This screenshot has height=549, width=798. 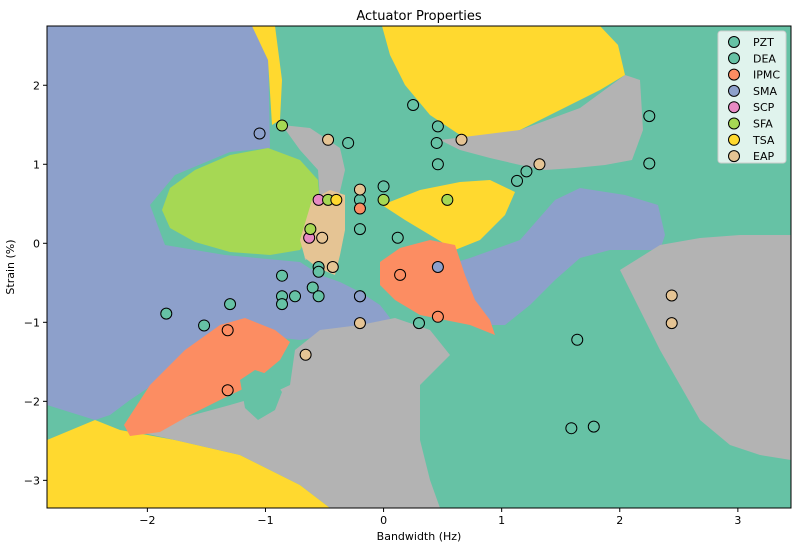 What do you see at coordinates (10, 266) in the screenshot?
I see `y-axis-label: Strain (%)` at bounding box center [10, 266].